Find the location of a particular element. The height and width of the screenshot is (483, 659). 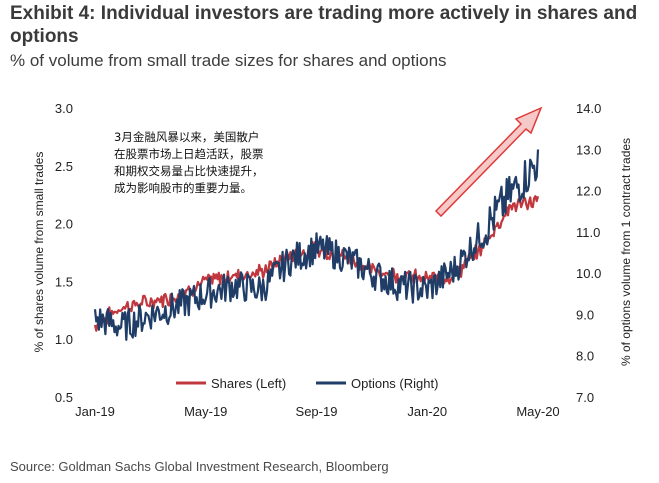

y-tick-label-right: 13.0 is located at coordinates (588, 149).